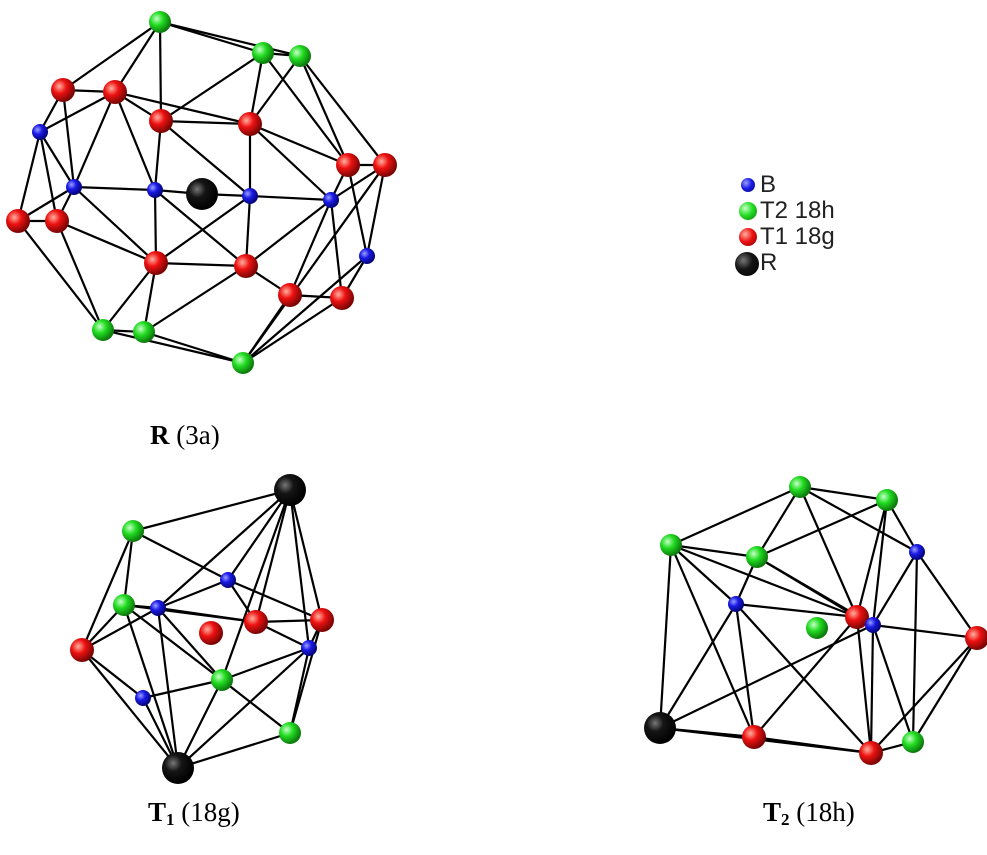 The image size is (987, 855). Describe the element at coordinates (747, 264) in the screenshot. I see `legend-swatch-r` at that location.